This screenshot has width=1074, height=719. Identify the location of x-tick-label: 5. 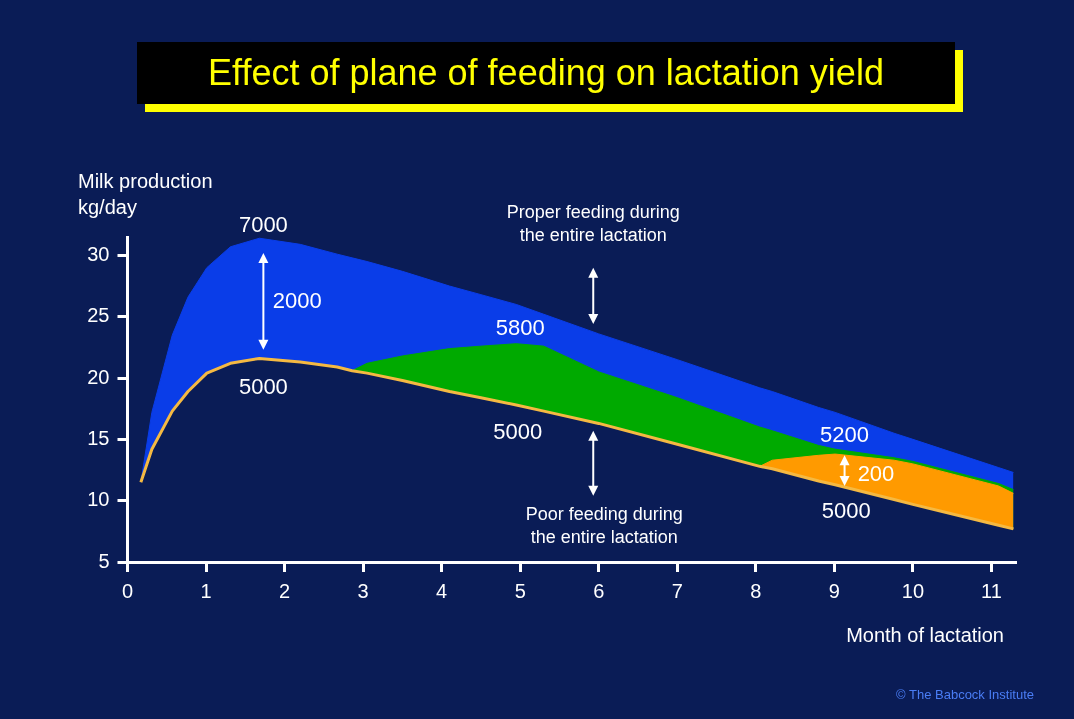
(520, 590).